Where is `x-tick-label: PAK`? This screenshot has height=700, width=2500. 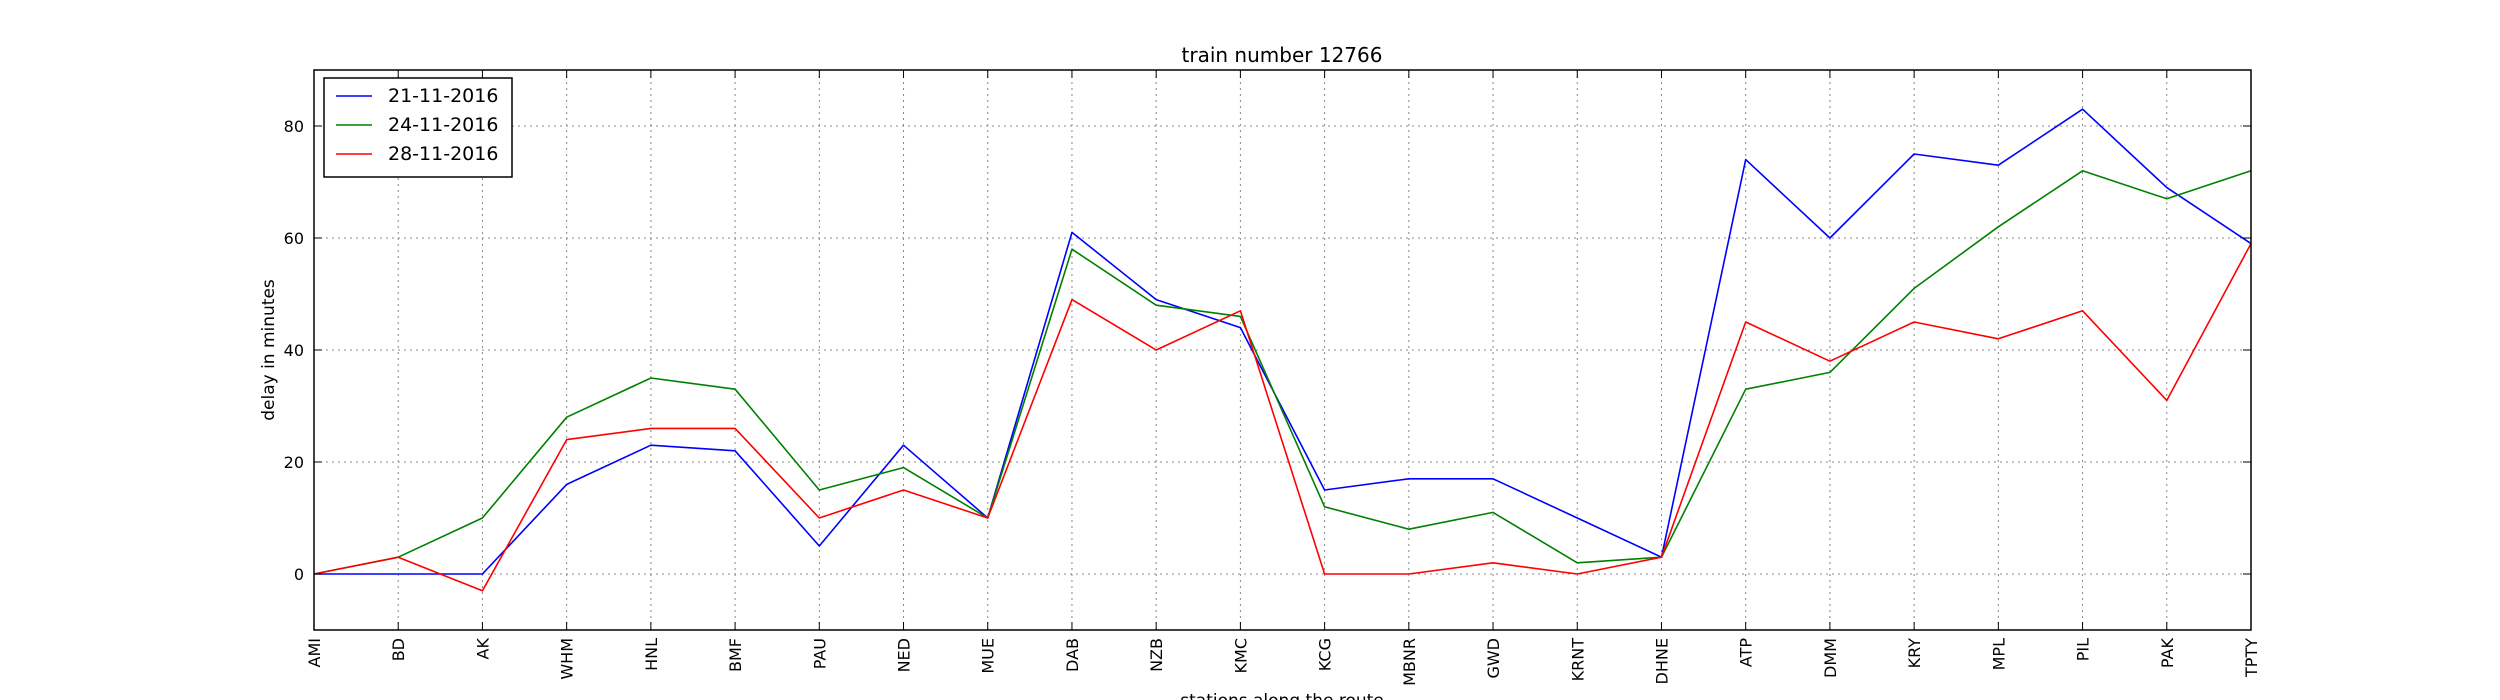 x-tick-label: PAK is located at coordinates (2167, 652).